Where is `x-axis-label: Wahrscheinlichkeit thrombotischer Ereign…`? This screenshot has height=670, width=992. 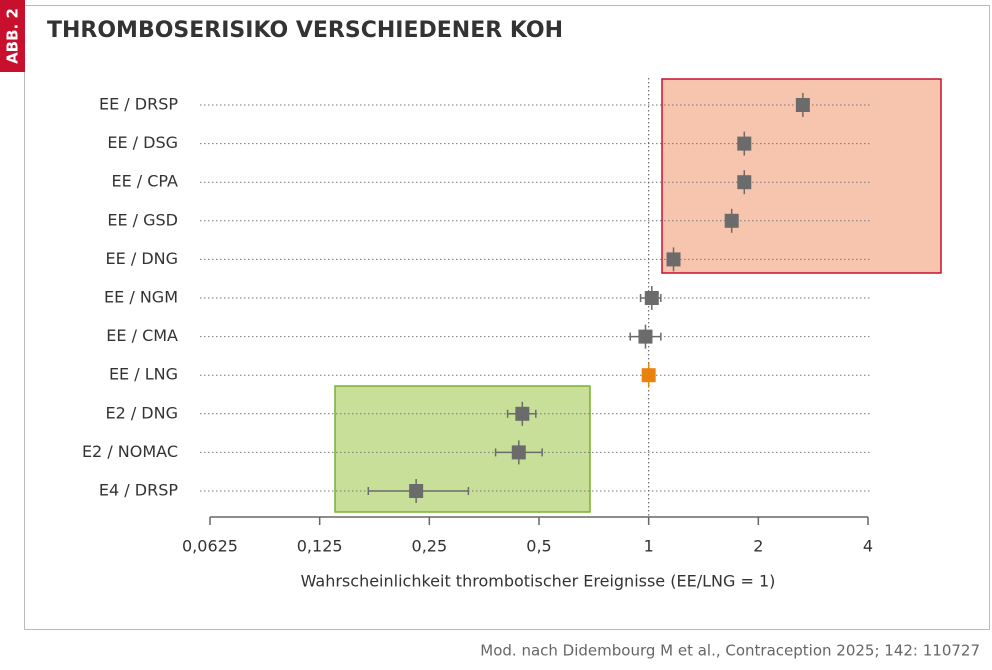
x-axis-label: Wahrscheinlichkeit thrombotischer Ereign… is located at coordinates (538, 581).